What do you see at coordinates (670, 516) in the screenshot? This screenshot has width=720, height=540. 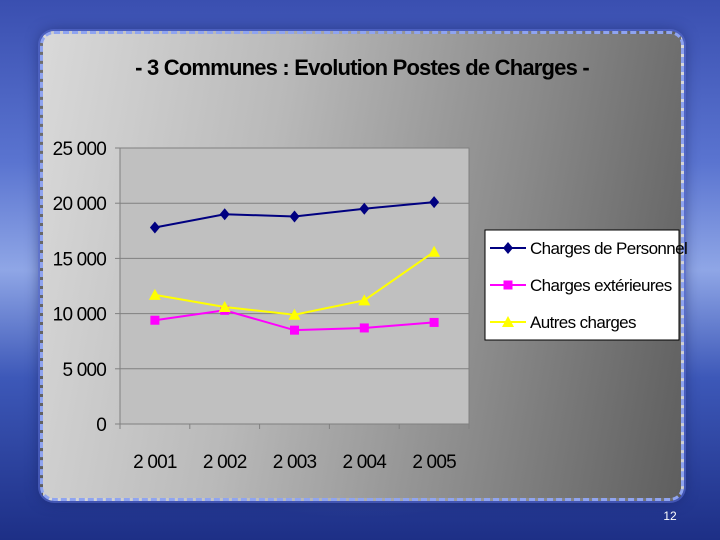 I see `page-number: 12` at bounding box center [670, 516].